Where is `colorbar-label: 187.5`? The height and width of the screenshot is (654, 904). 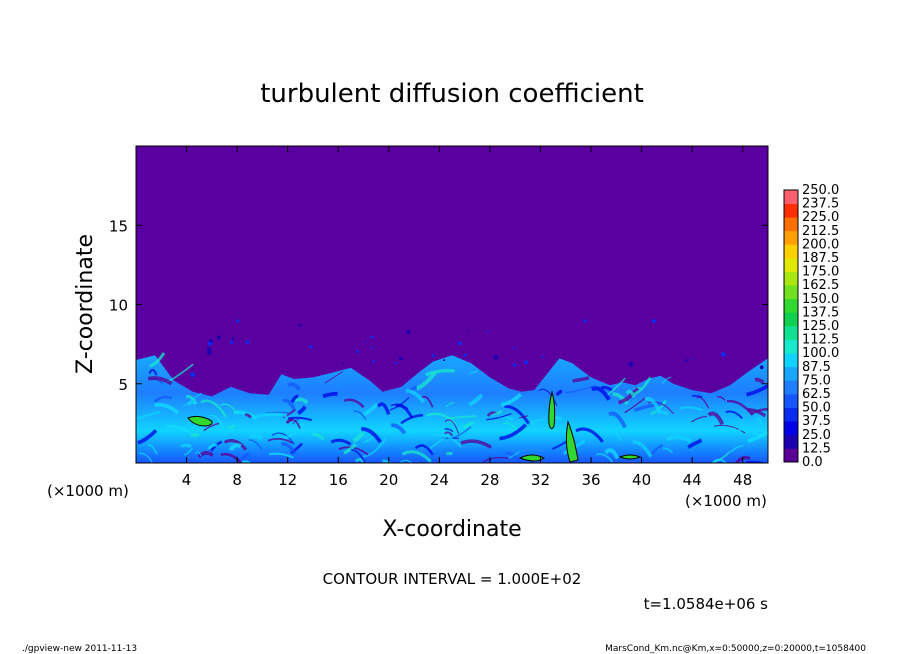
colorbar-label: 187.5 is located at coordinates (820, 258).